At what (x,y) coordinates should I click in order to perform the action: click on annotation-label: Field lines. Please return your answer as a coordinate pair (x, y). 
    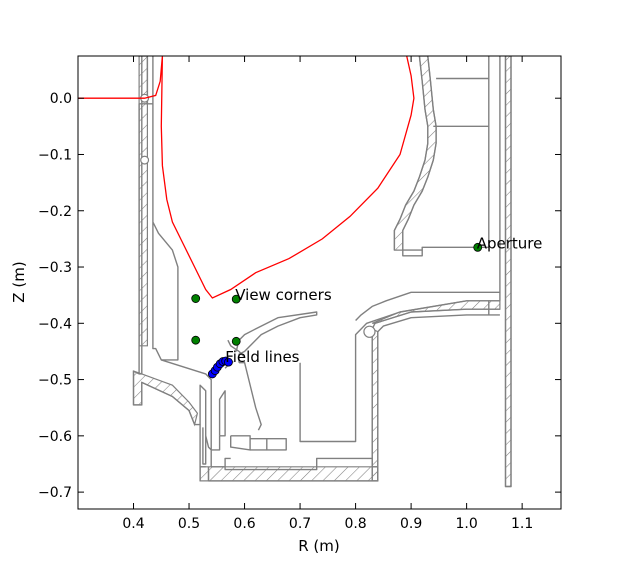
    Looking at the image, I should click on (262, 357).